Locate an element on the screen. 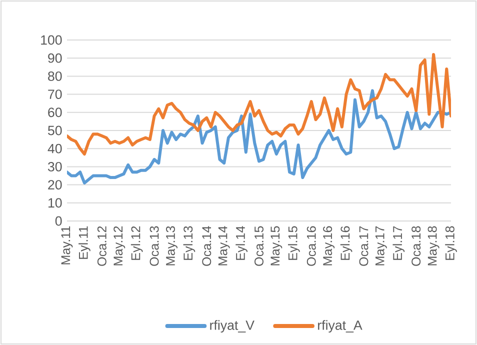  x-tick-label: May.18 is located at coordinates (434, 246).